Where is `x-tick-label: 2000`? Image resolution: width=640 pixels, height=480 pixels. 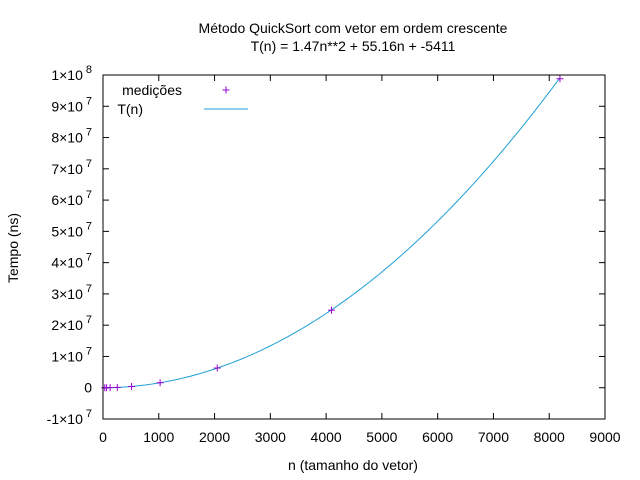
x-tick-label: 2000 is located at coordinates (214, 437).